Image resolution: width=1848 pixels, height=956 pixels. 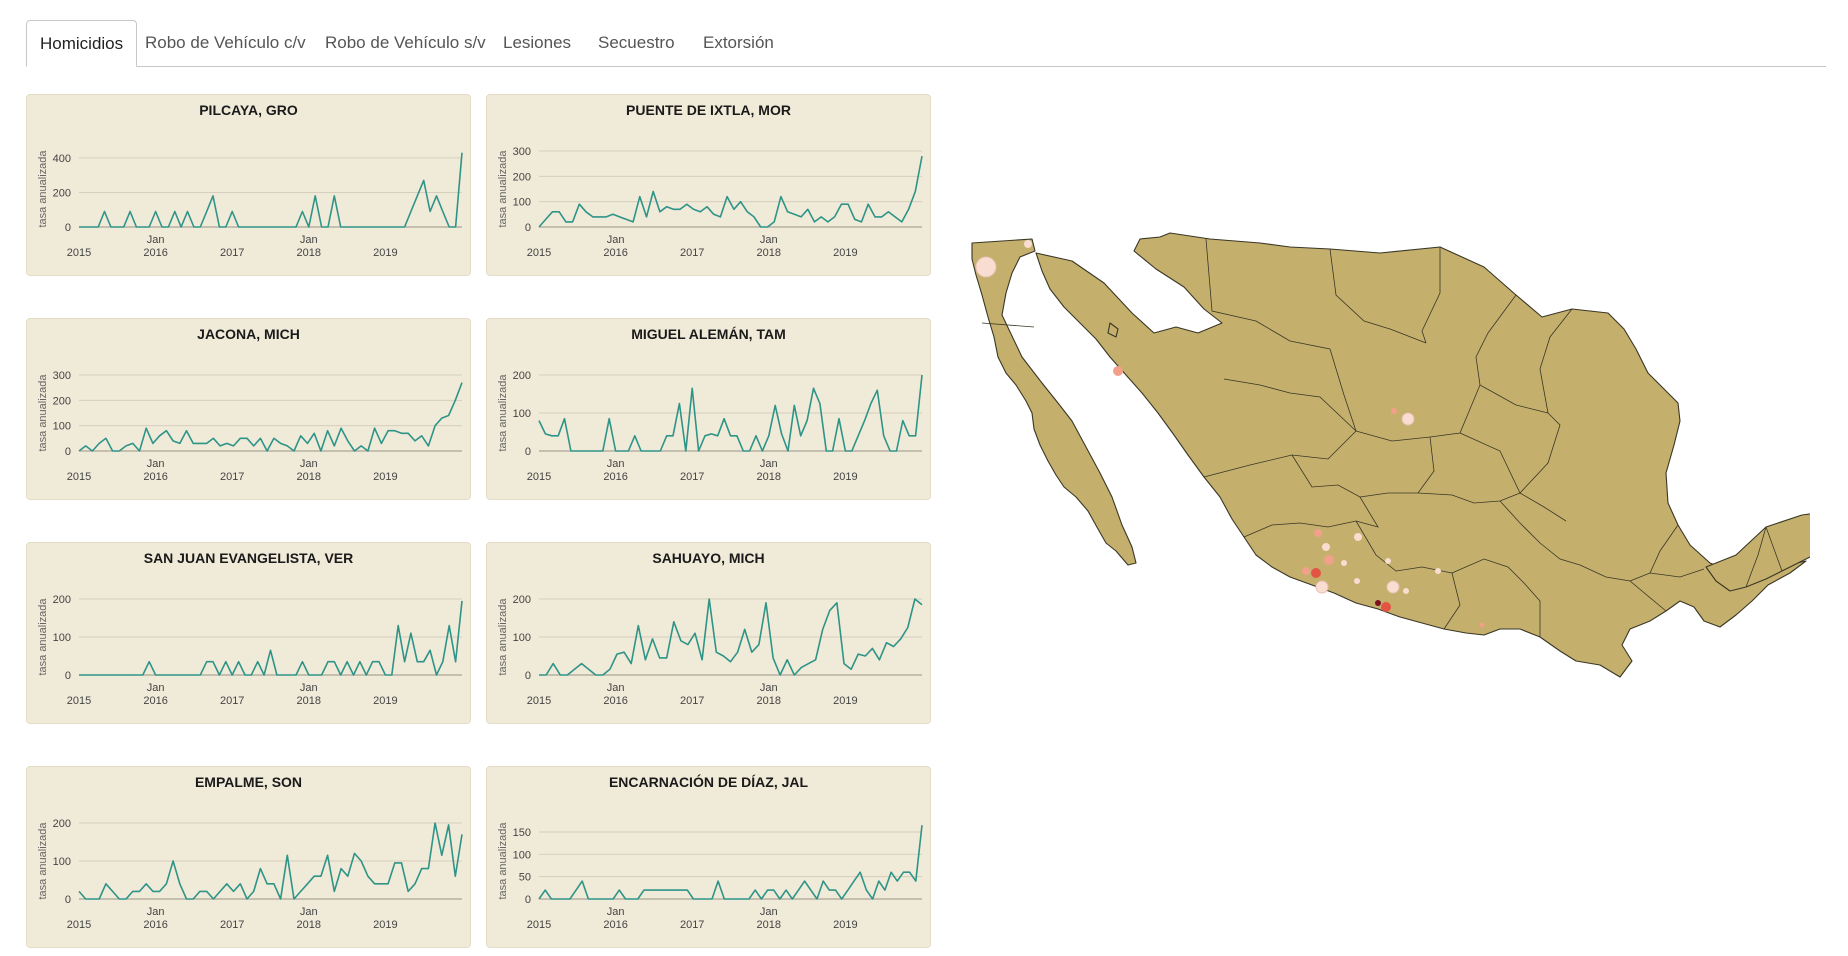 I want to click on tab-lesiones: Lesiones, so click(x=537, y=42).